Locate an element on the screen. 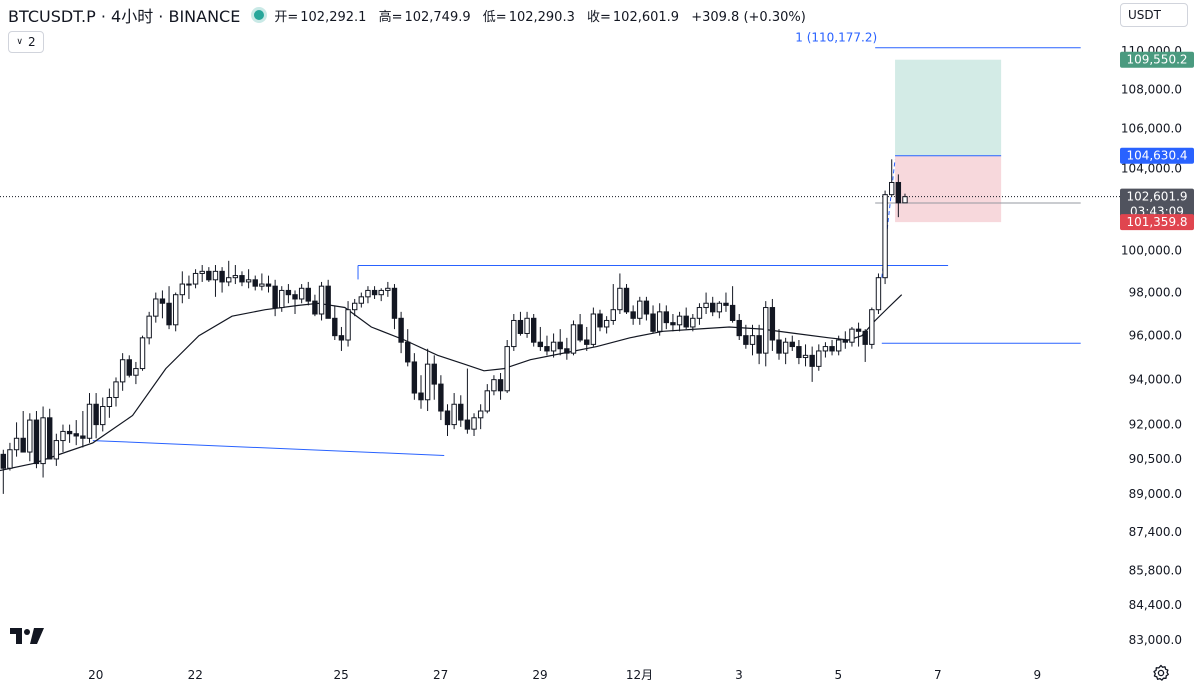 Image resolution: width=1200 pixels, height=685 pixels. profit-zone is located at coordinates (948, 107).